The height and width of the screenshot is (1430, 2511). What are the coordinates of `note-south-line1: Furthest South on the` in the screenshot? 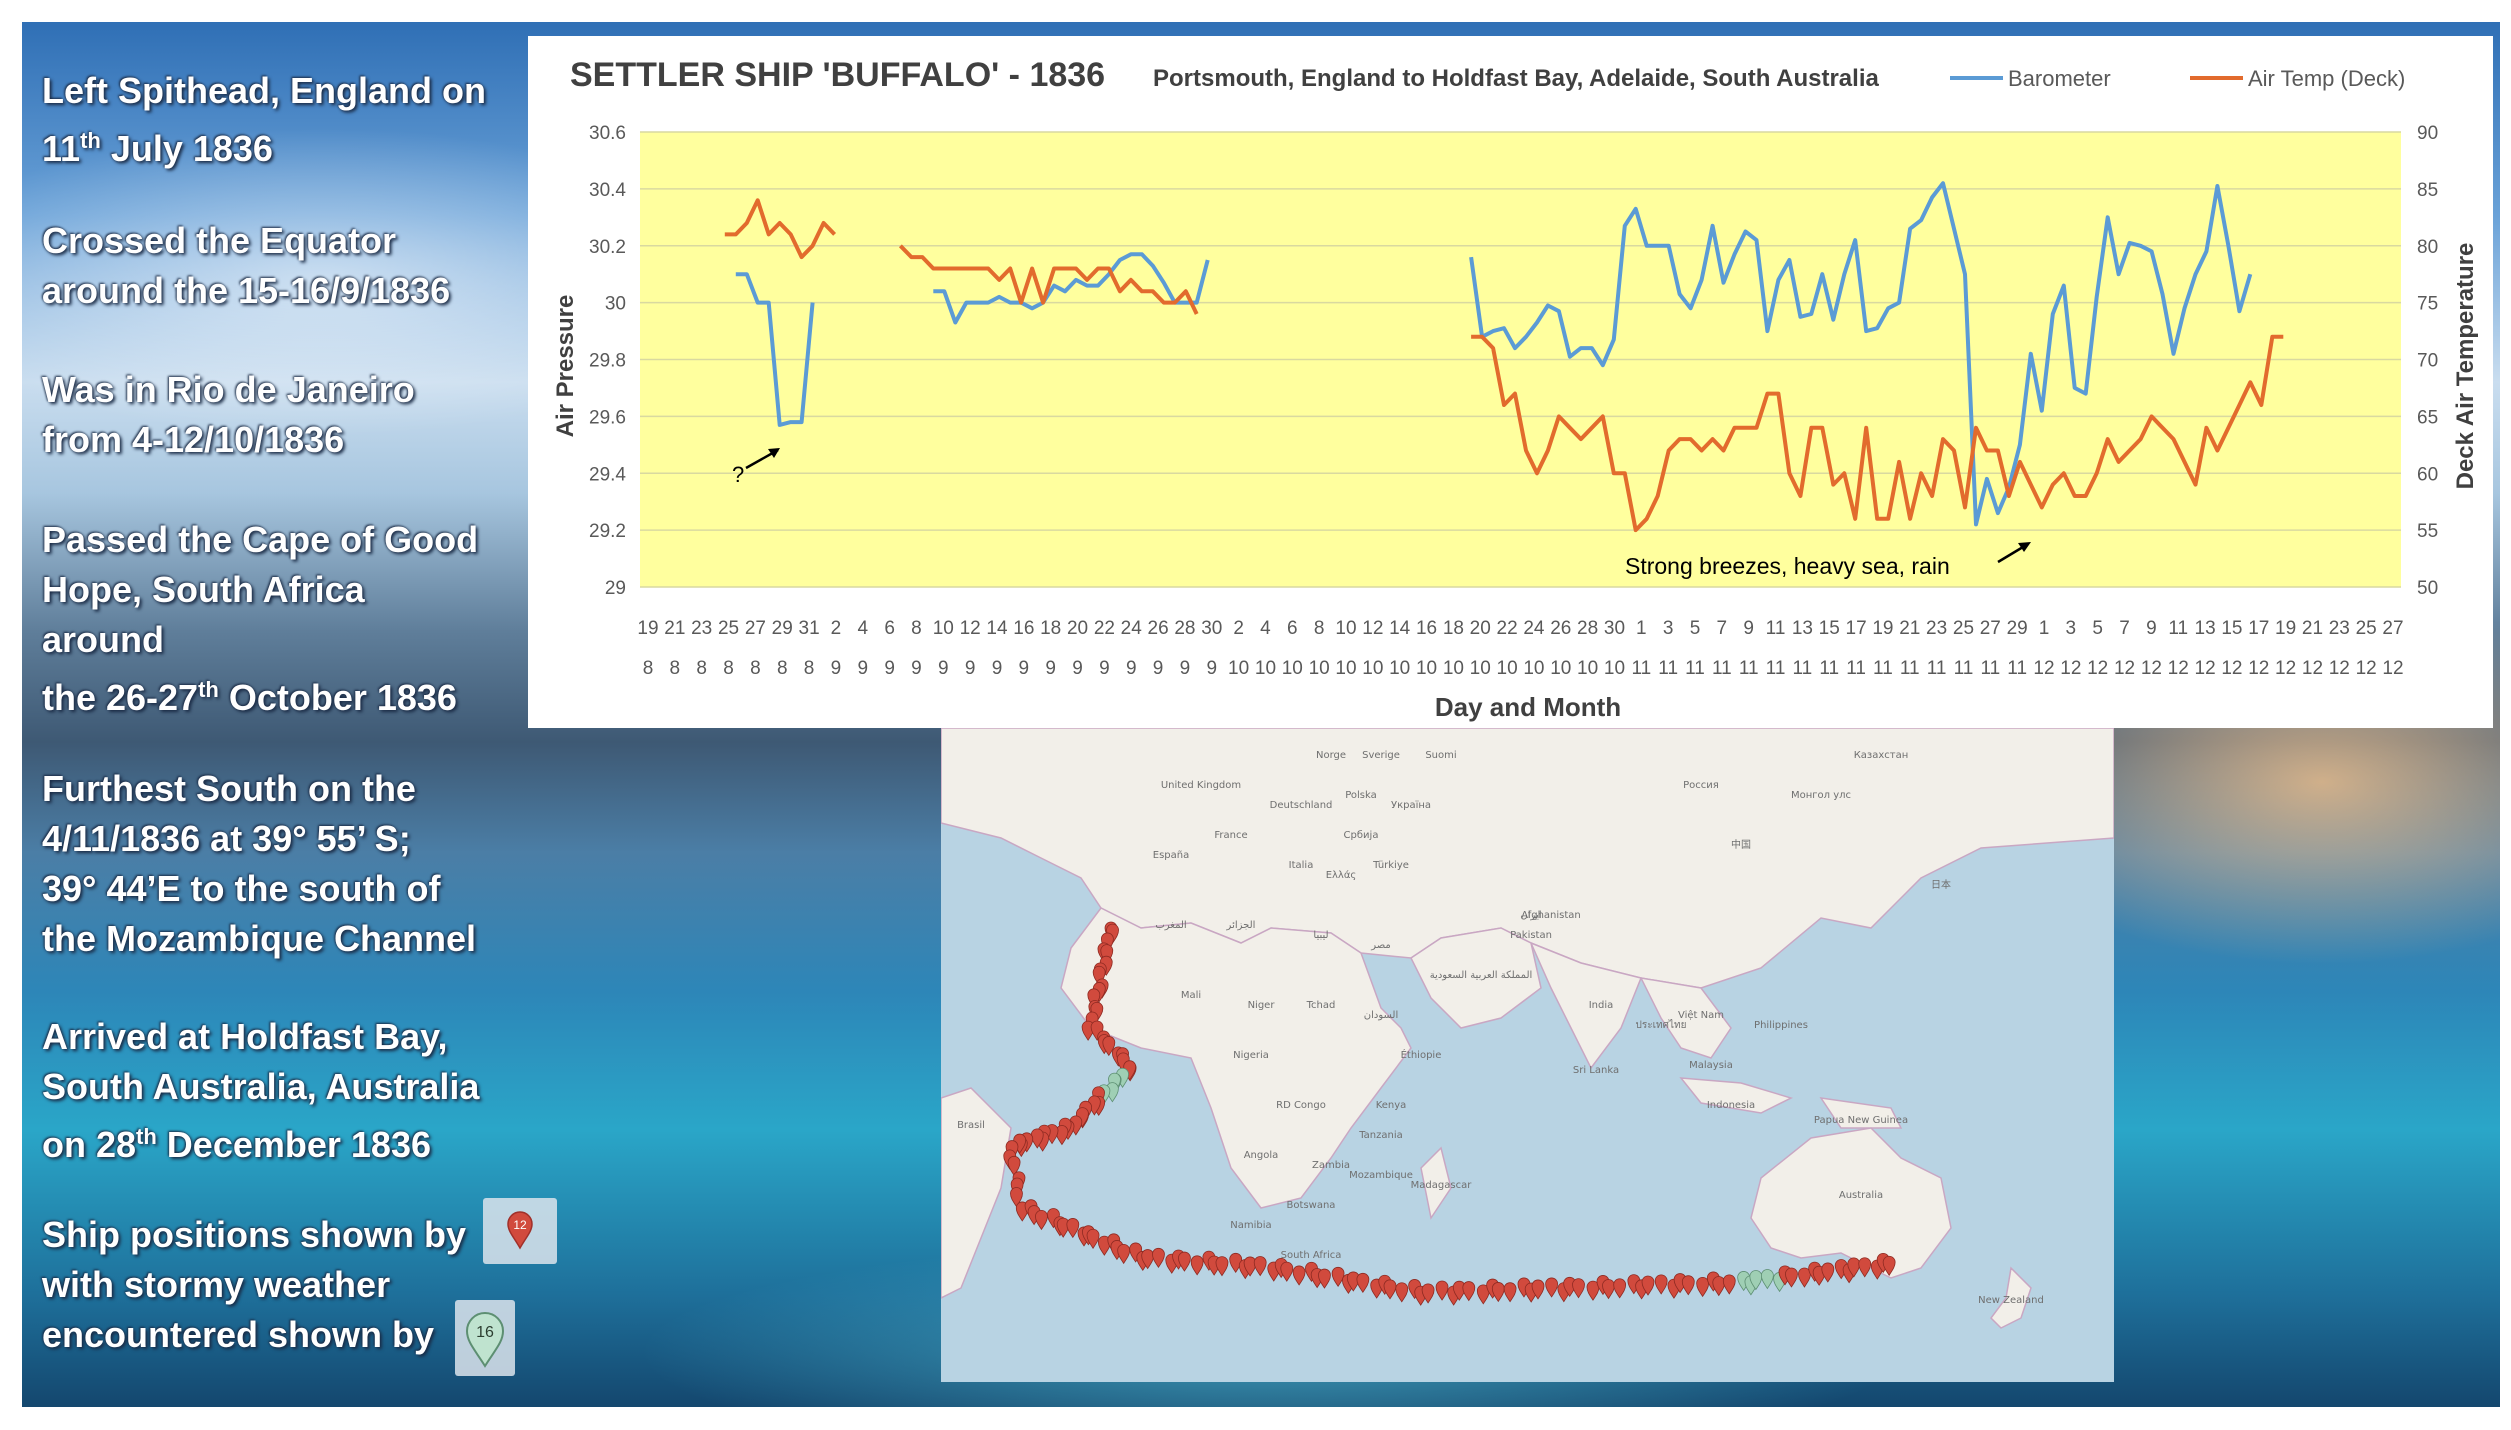 It's located at (229, 788).